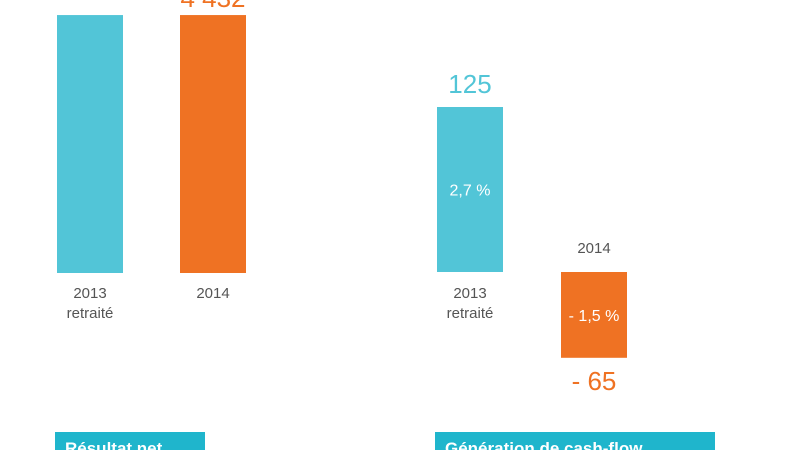 The width and height of the screenshot is (800, 450). Describe the element at coordinates (594, 381) in the screenshot. I see `value-label: - 65` at that location.